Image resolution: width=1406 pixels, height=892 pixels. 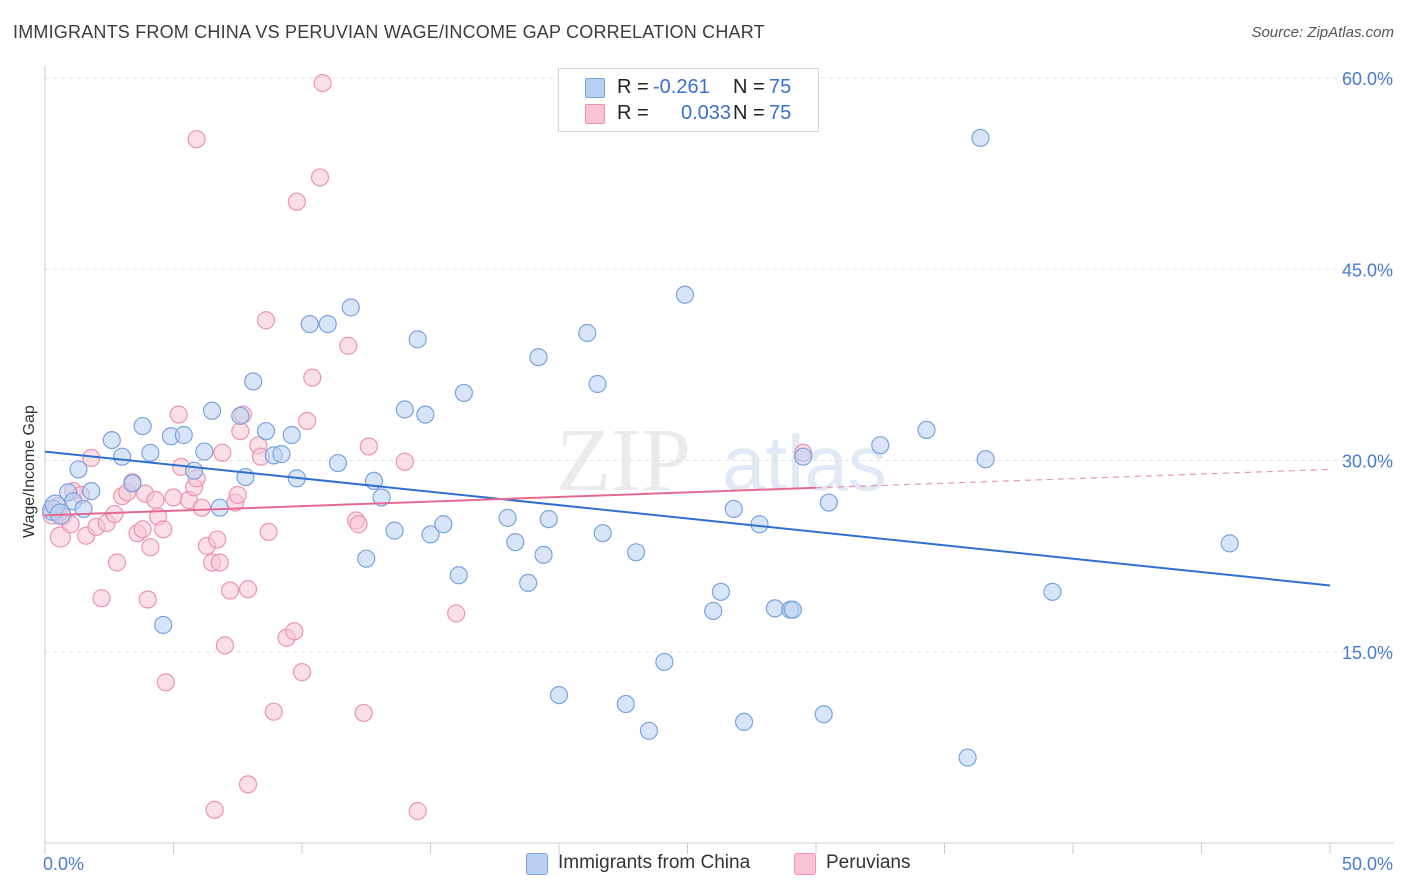 I want to click on y-tick-label: 60.0%, so click(x=1367, y=79).